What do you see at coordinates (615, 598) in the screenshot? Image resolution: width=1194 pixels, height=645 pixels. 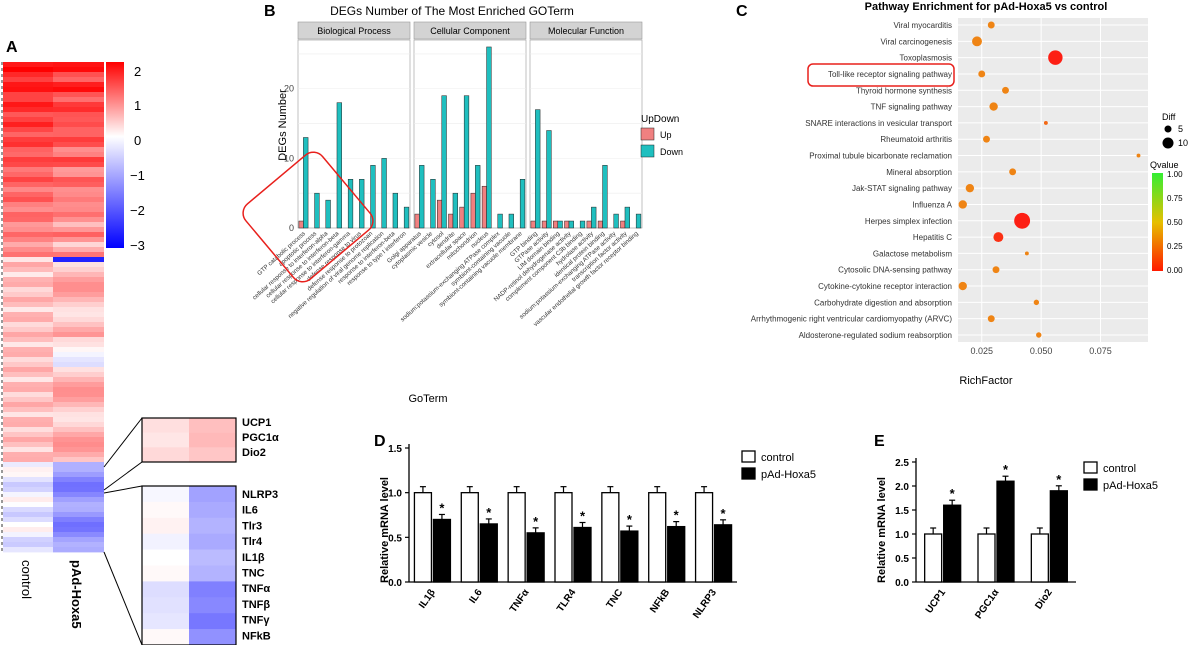 I see `category-label: TNC` at bounding box center [615, 598].